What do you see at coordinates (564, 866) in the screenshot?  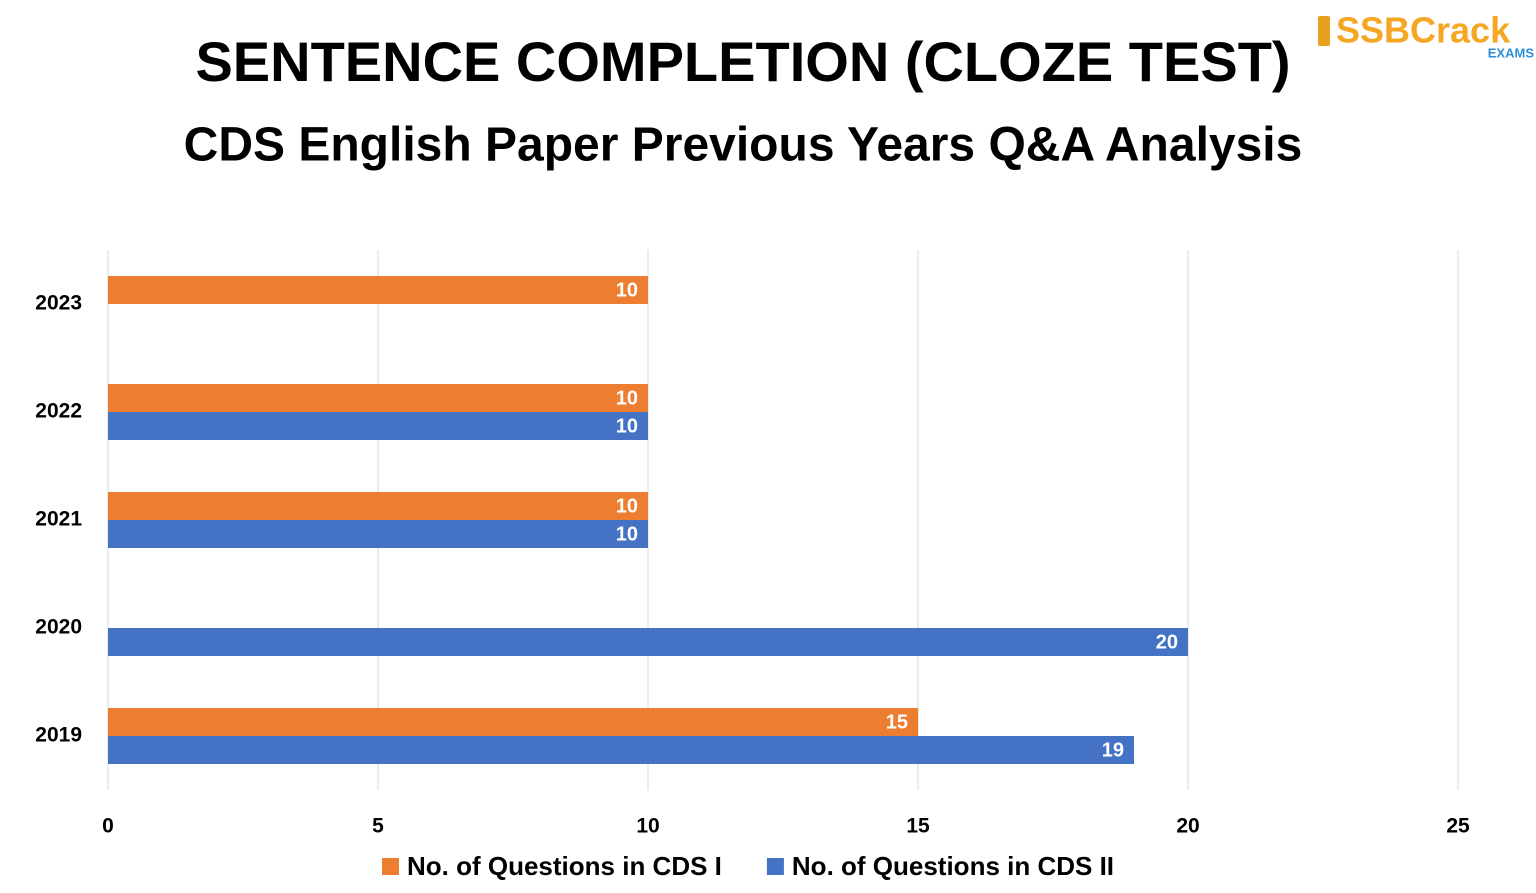 I see `legend-label: No. of Questions in CDS I` at bounding box center [564, 866].